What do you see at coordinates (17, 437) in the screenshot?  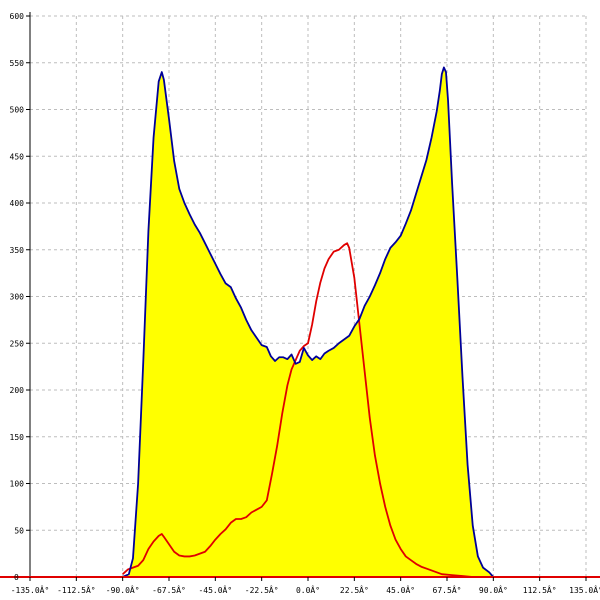 I see `y-tick-label: 150` at bounding box center [17, 437].